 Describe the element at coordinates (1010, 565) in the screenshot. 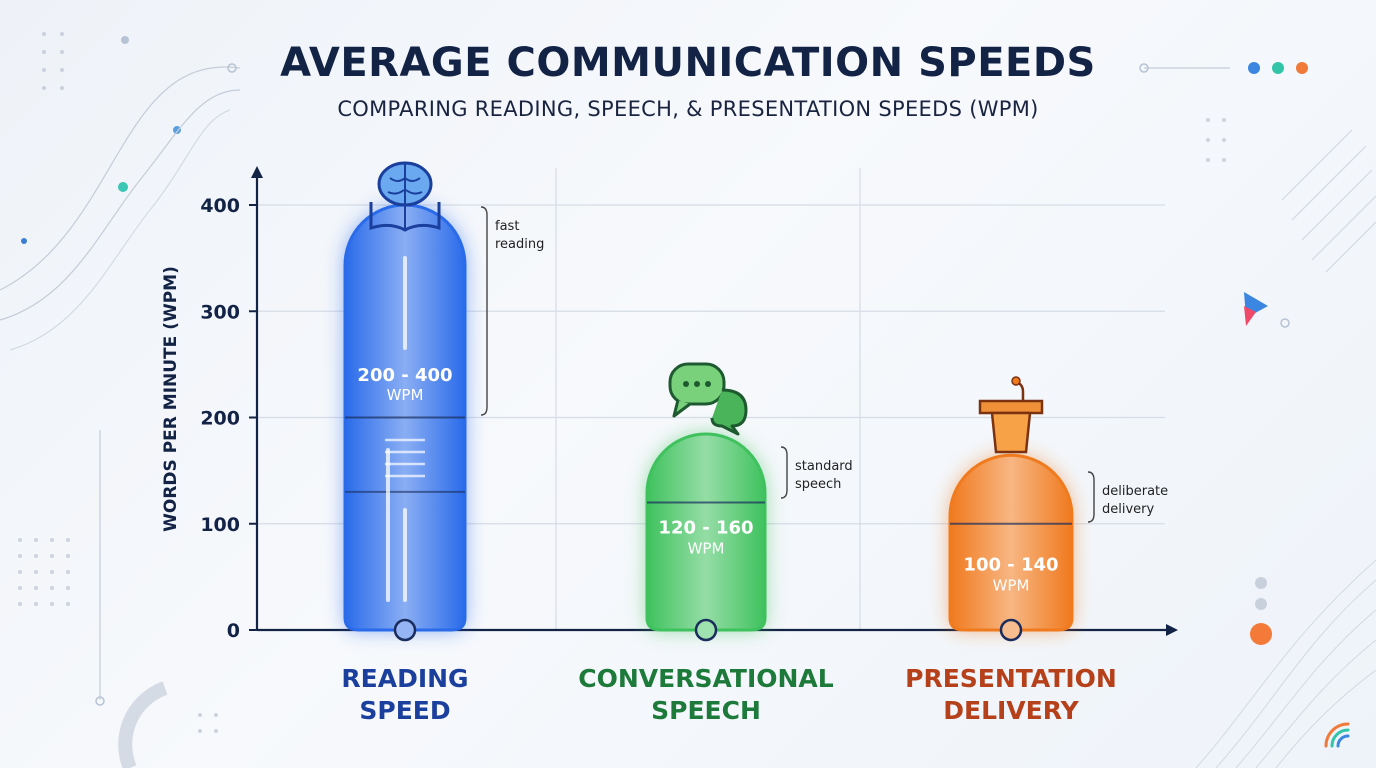

I see `value-label: 100 - 140` at that location.